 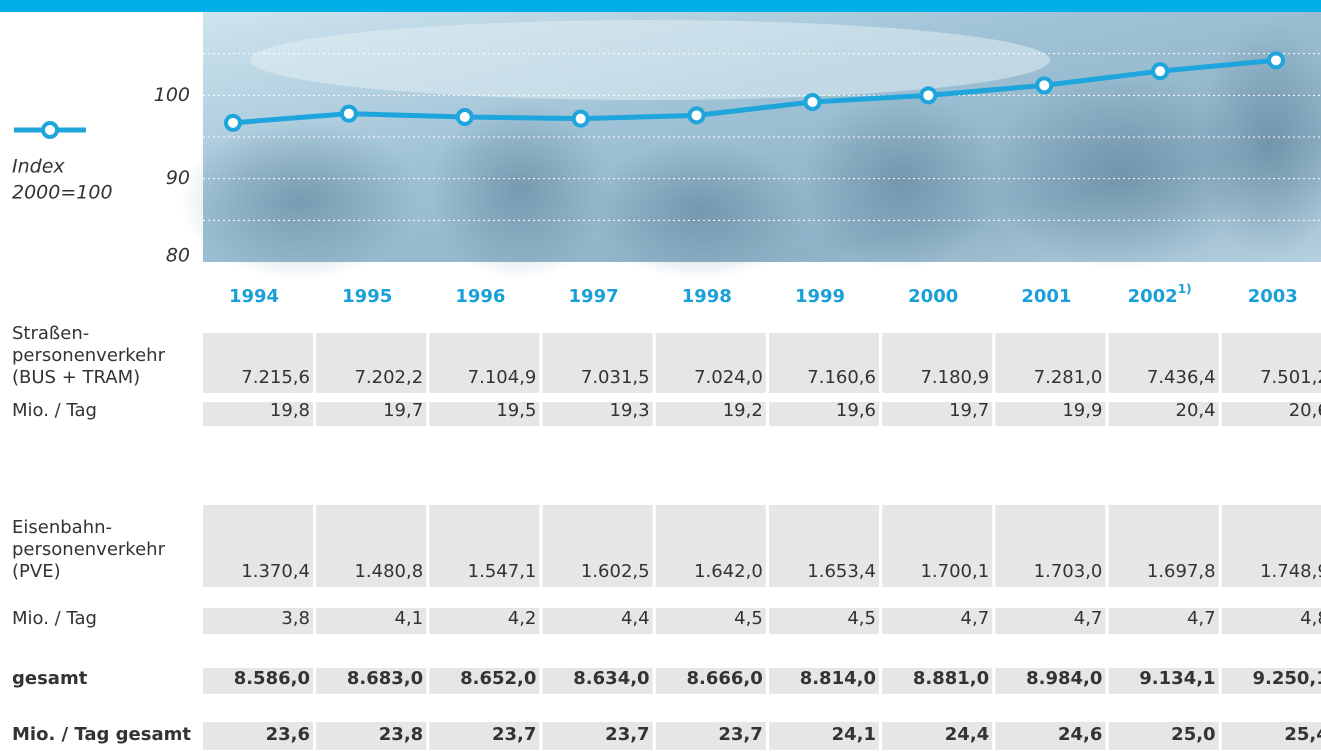 What do you see at coordinates (388, 377) in the screenshot?
I see `table-value: 7.202,2` at bounding box center [388, 377].